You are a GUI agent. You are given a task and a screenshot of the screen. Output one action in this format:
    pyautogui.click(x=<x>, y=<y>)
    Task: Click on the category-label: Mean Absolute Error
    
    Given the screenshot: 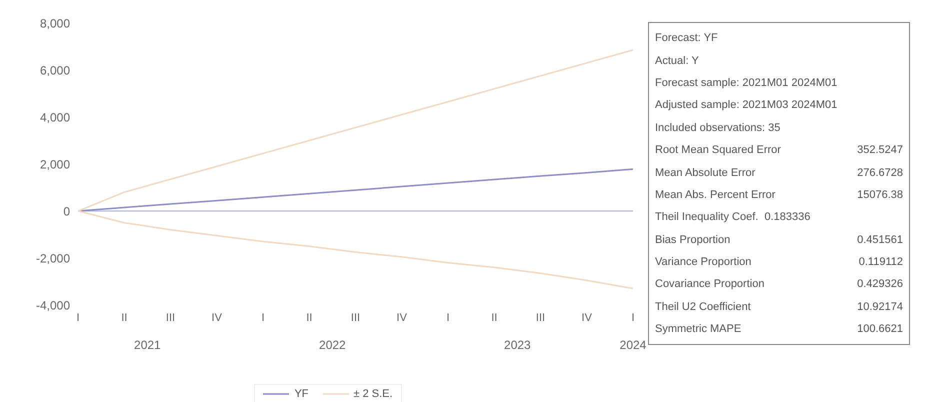 What is the action you would take?
    pyautogui.click(x=705, y=172)
    